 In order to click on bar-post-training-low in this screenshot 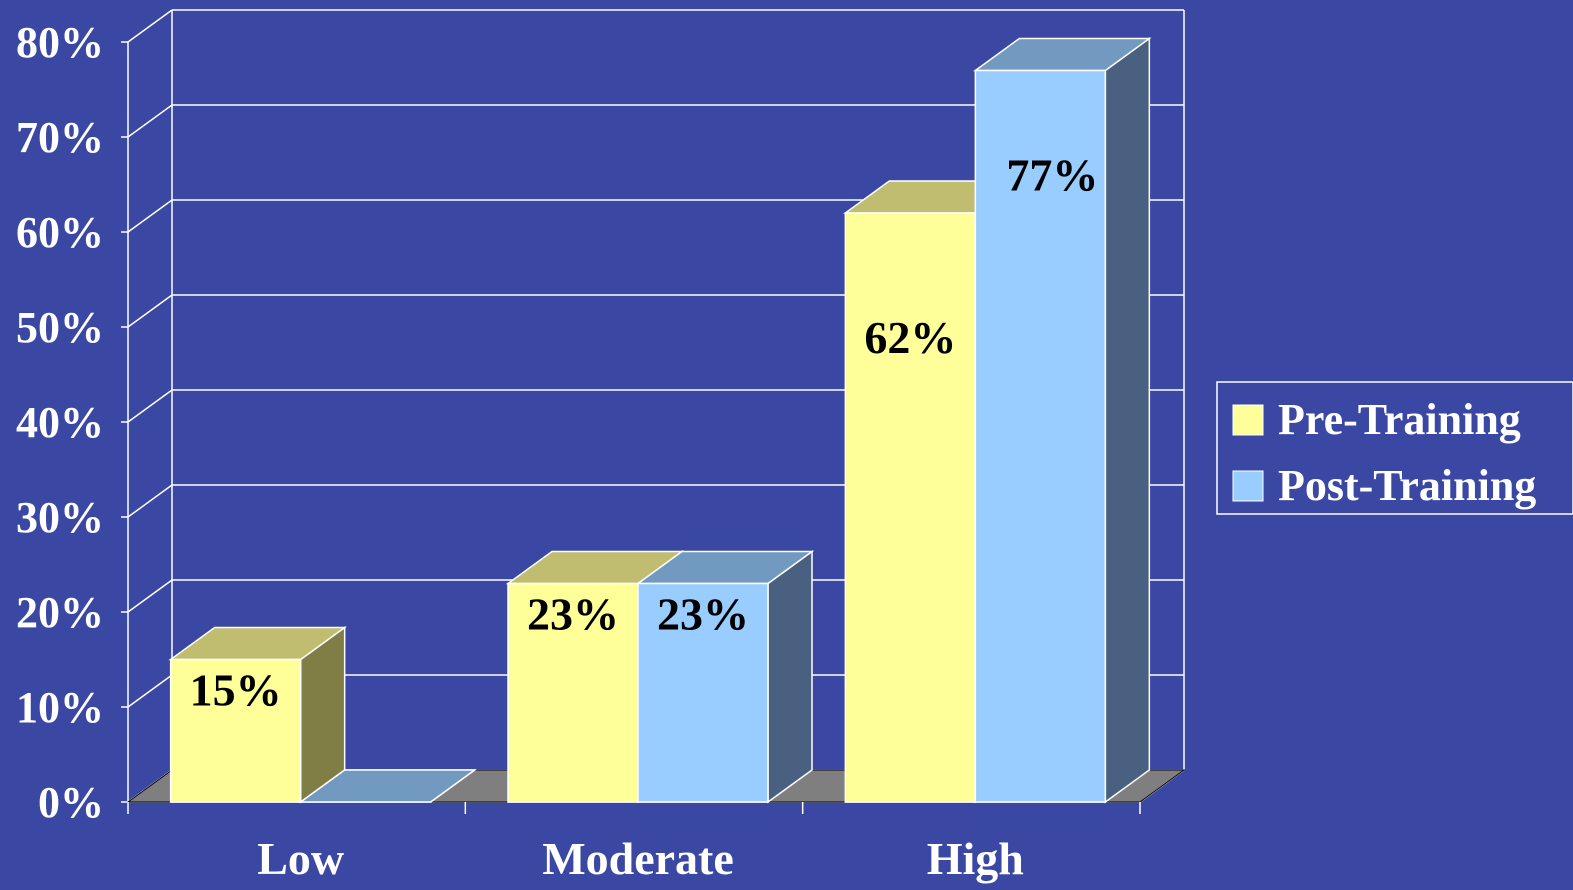, I will do `click(387, 786)`.